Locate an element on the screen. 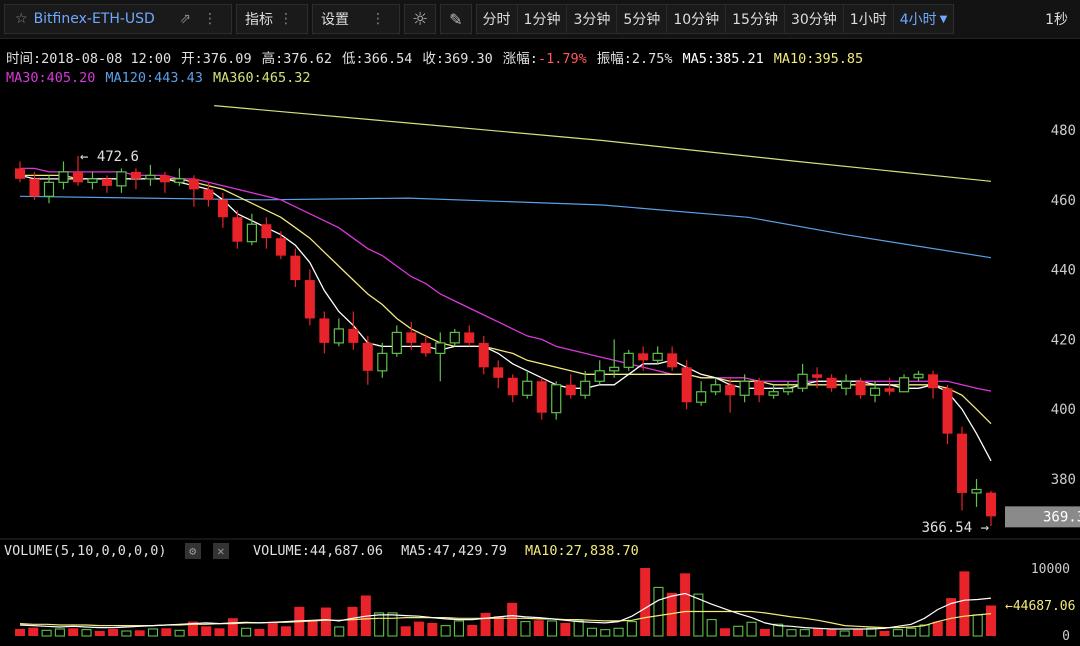  info-open: 开:376.09 is located at coordinates (216, 59).